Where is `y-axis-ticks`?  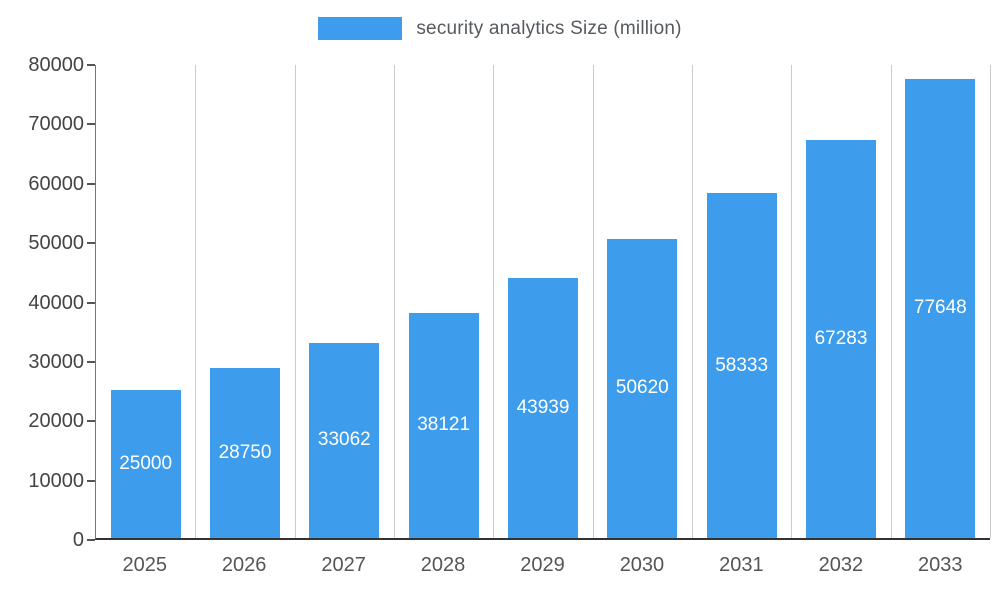 y-axis-ticks is located at coordinates (91, 302).